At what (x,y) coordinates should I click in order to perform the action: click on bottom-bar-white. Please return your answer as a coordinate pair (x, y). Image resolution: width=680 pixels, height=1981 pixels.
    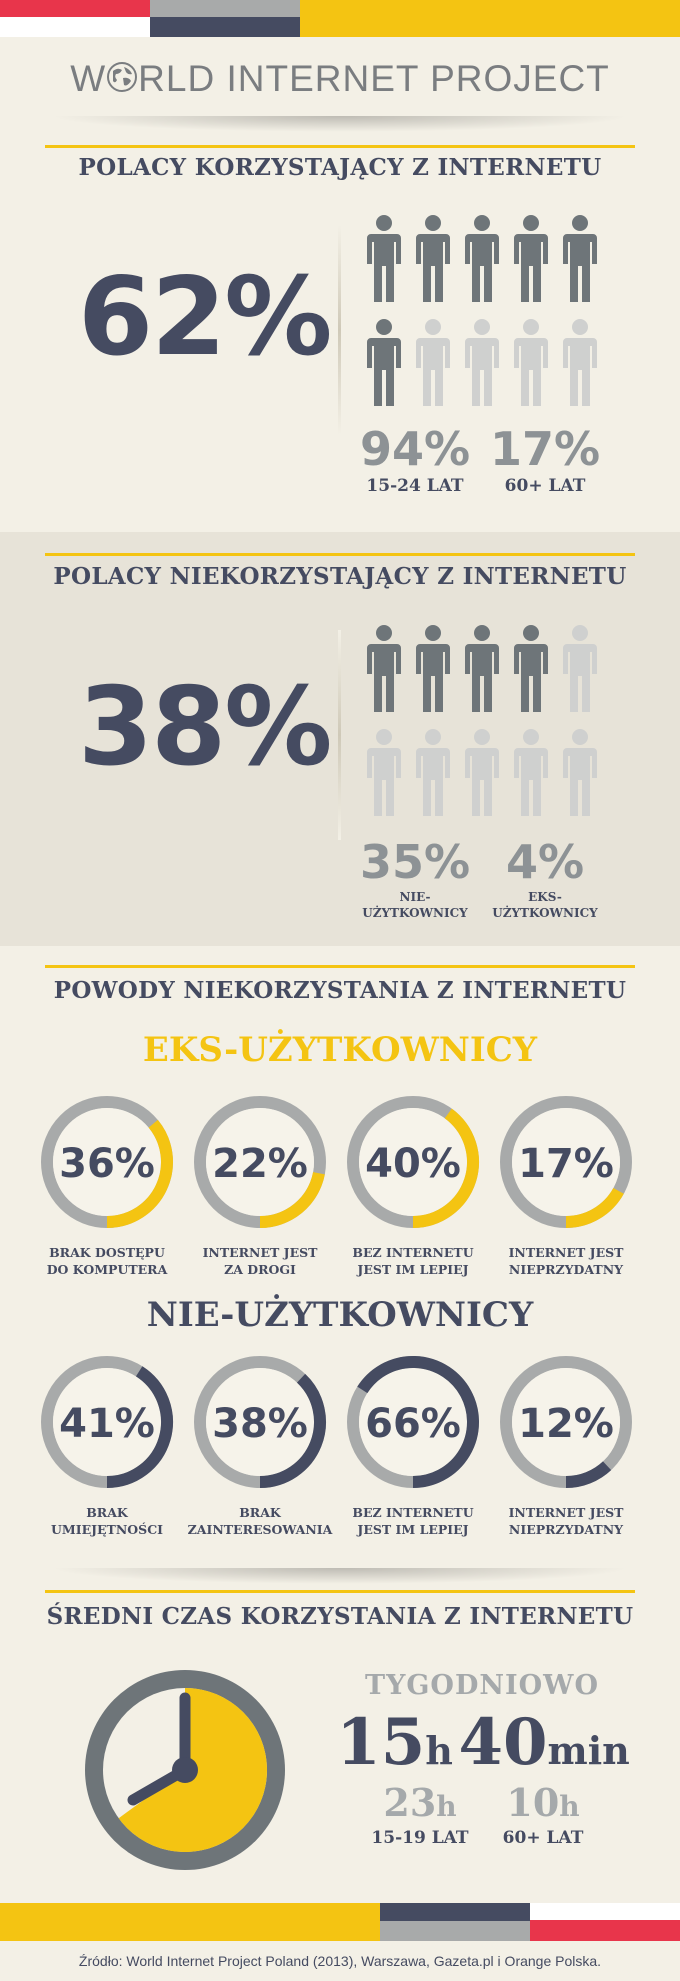
    Looking at the image, I should click on (605, 1911).